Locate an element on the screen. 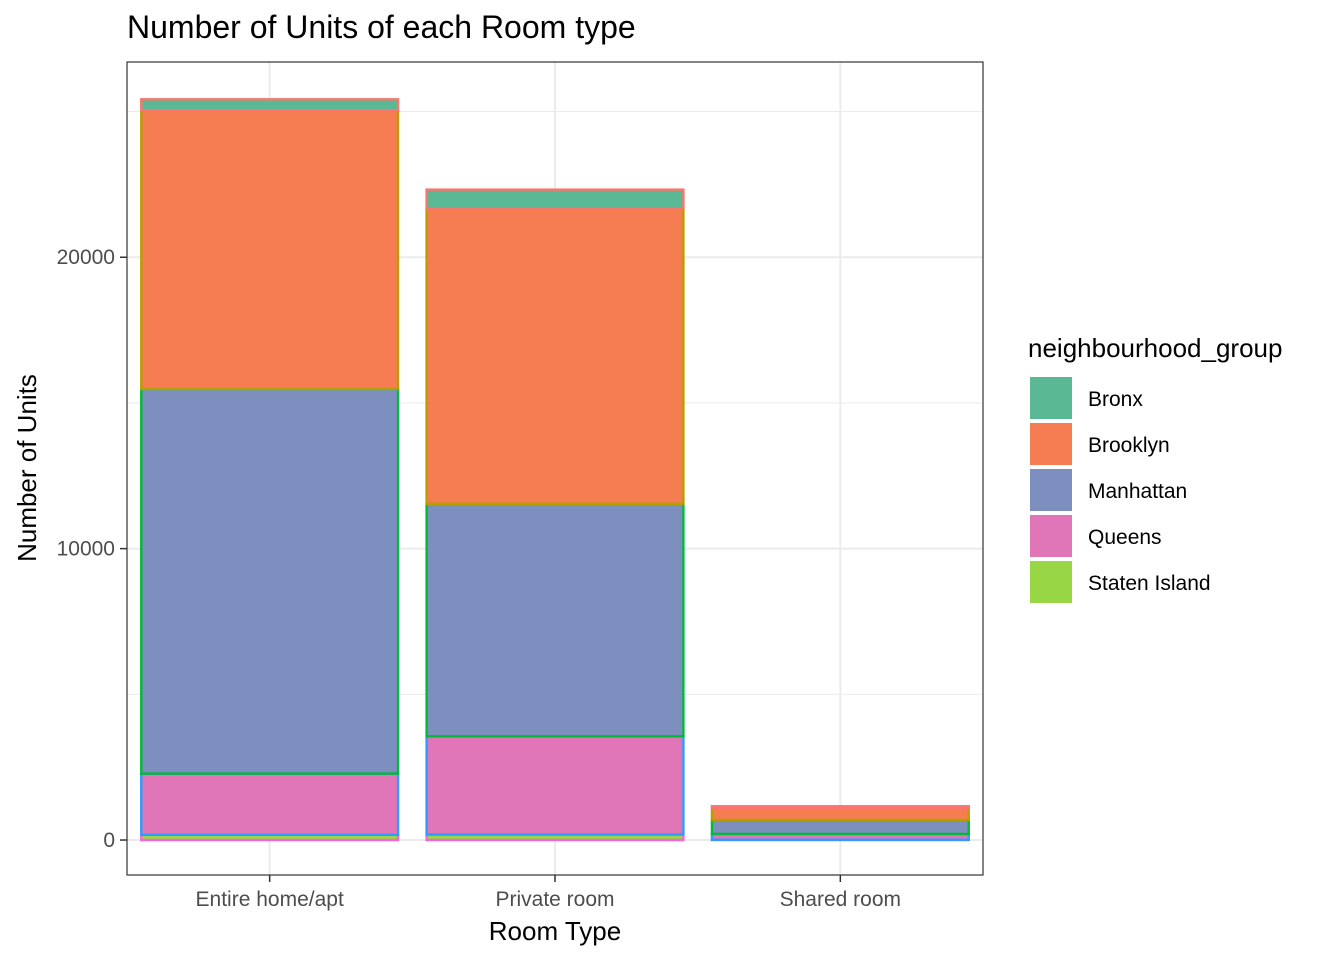  legend-title: neighbourhood_group is located at coordinates (1155, 348).